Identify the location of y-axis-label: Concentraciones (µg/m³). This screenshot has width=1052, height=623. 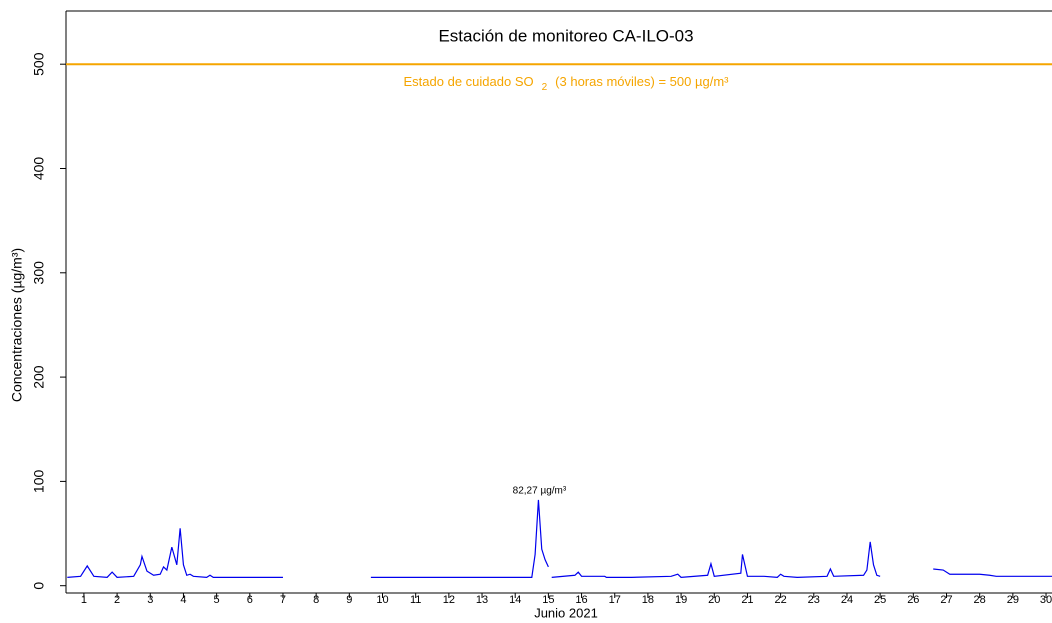
(17, 325).